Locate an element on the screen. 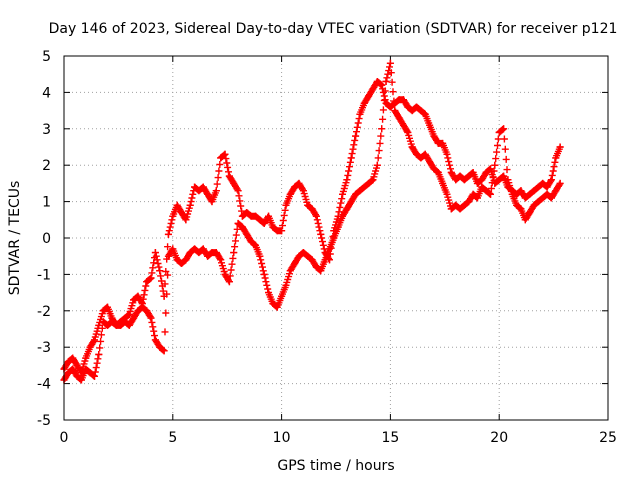 The width and height of the screenshot is (640, 480). y-tick-label: 0 is located at coordinates (46, 239).